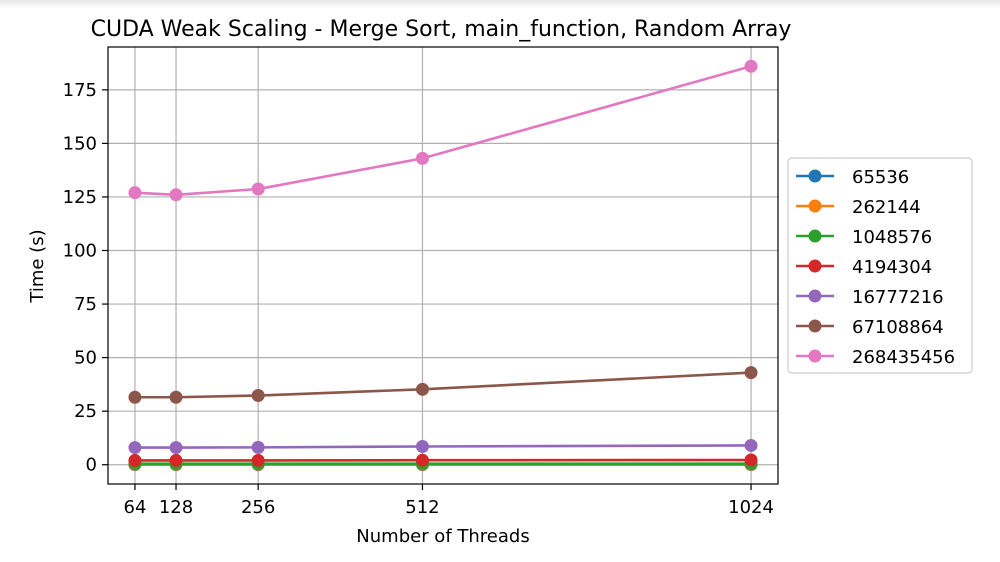 This screenshot has width=1000, height=562. I want to click on legend-label: 262144, so click(886, 207).